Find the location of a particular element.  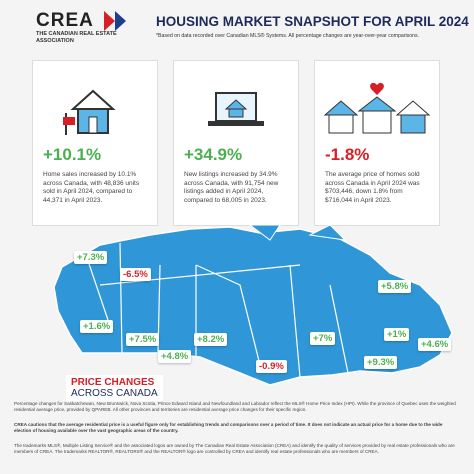

change: +34.9% is located at coordinates (213, 154).